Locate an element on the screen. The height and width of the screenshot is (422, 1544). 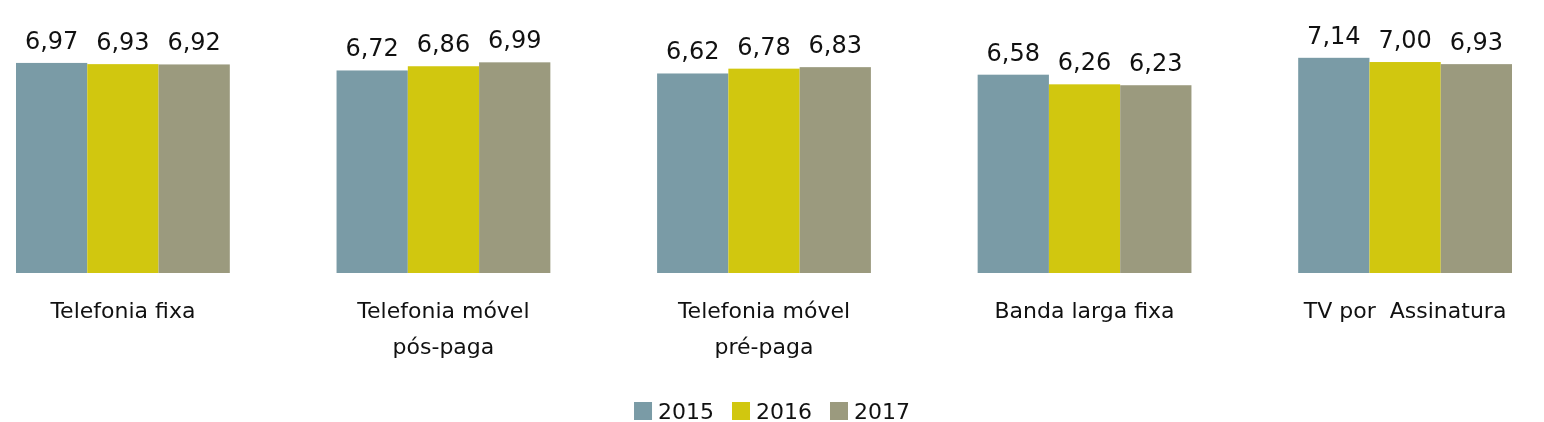
x-tick-label: TV por Assinatura is located at coordinates (1404, 310).